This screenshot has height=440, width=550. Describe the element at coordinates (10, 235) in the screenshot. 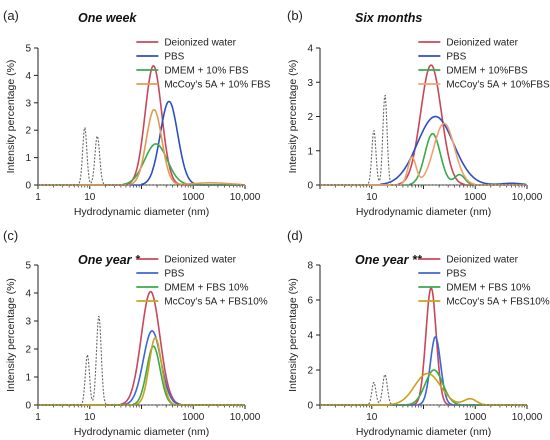

I see `panel-label: (c)` at that location.